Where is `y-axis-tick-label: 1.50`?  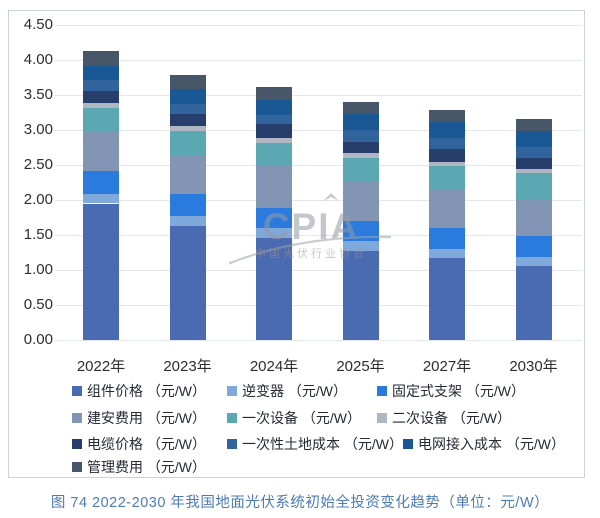
y-axis-tick-label: 1.50 is located at coordinates (38, 234).